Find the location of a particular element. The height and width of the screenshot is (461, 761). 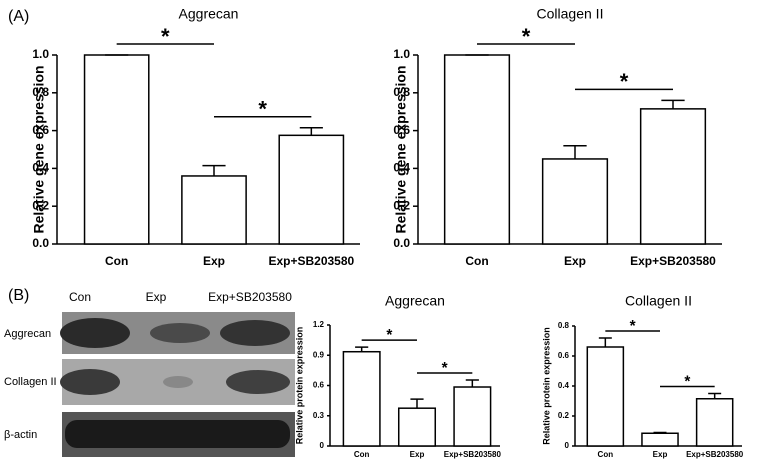

blot-row-label: Aggrecan is located at coordinates (27, 334).